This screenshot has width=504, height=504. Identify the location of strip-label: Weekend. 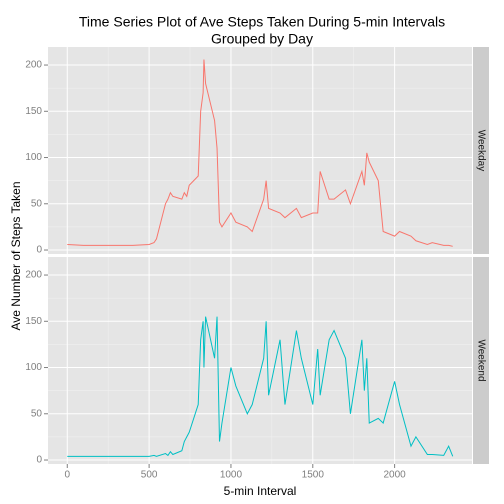
(480, 360).